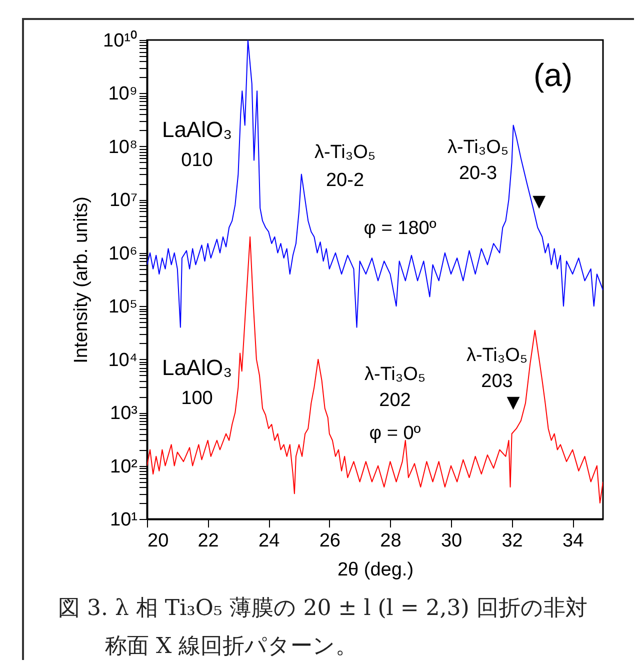  What do you see at coordinates (329, 541) in the screenshot?
I see `x-tick-label: 26` at bounding box center [329, 541].